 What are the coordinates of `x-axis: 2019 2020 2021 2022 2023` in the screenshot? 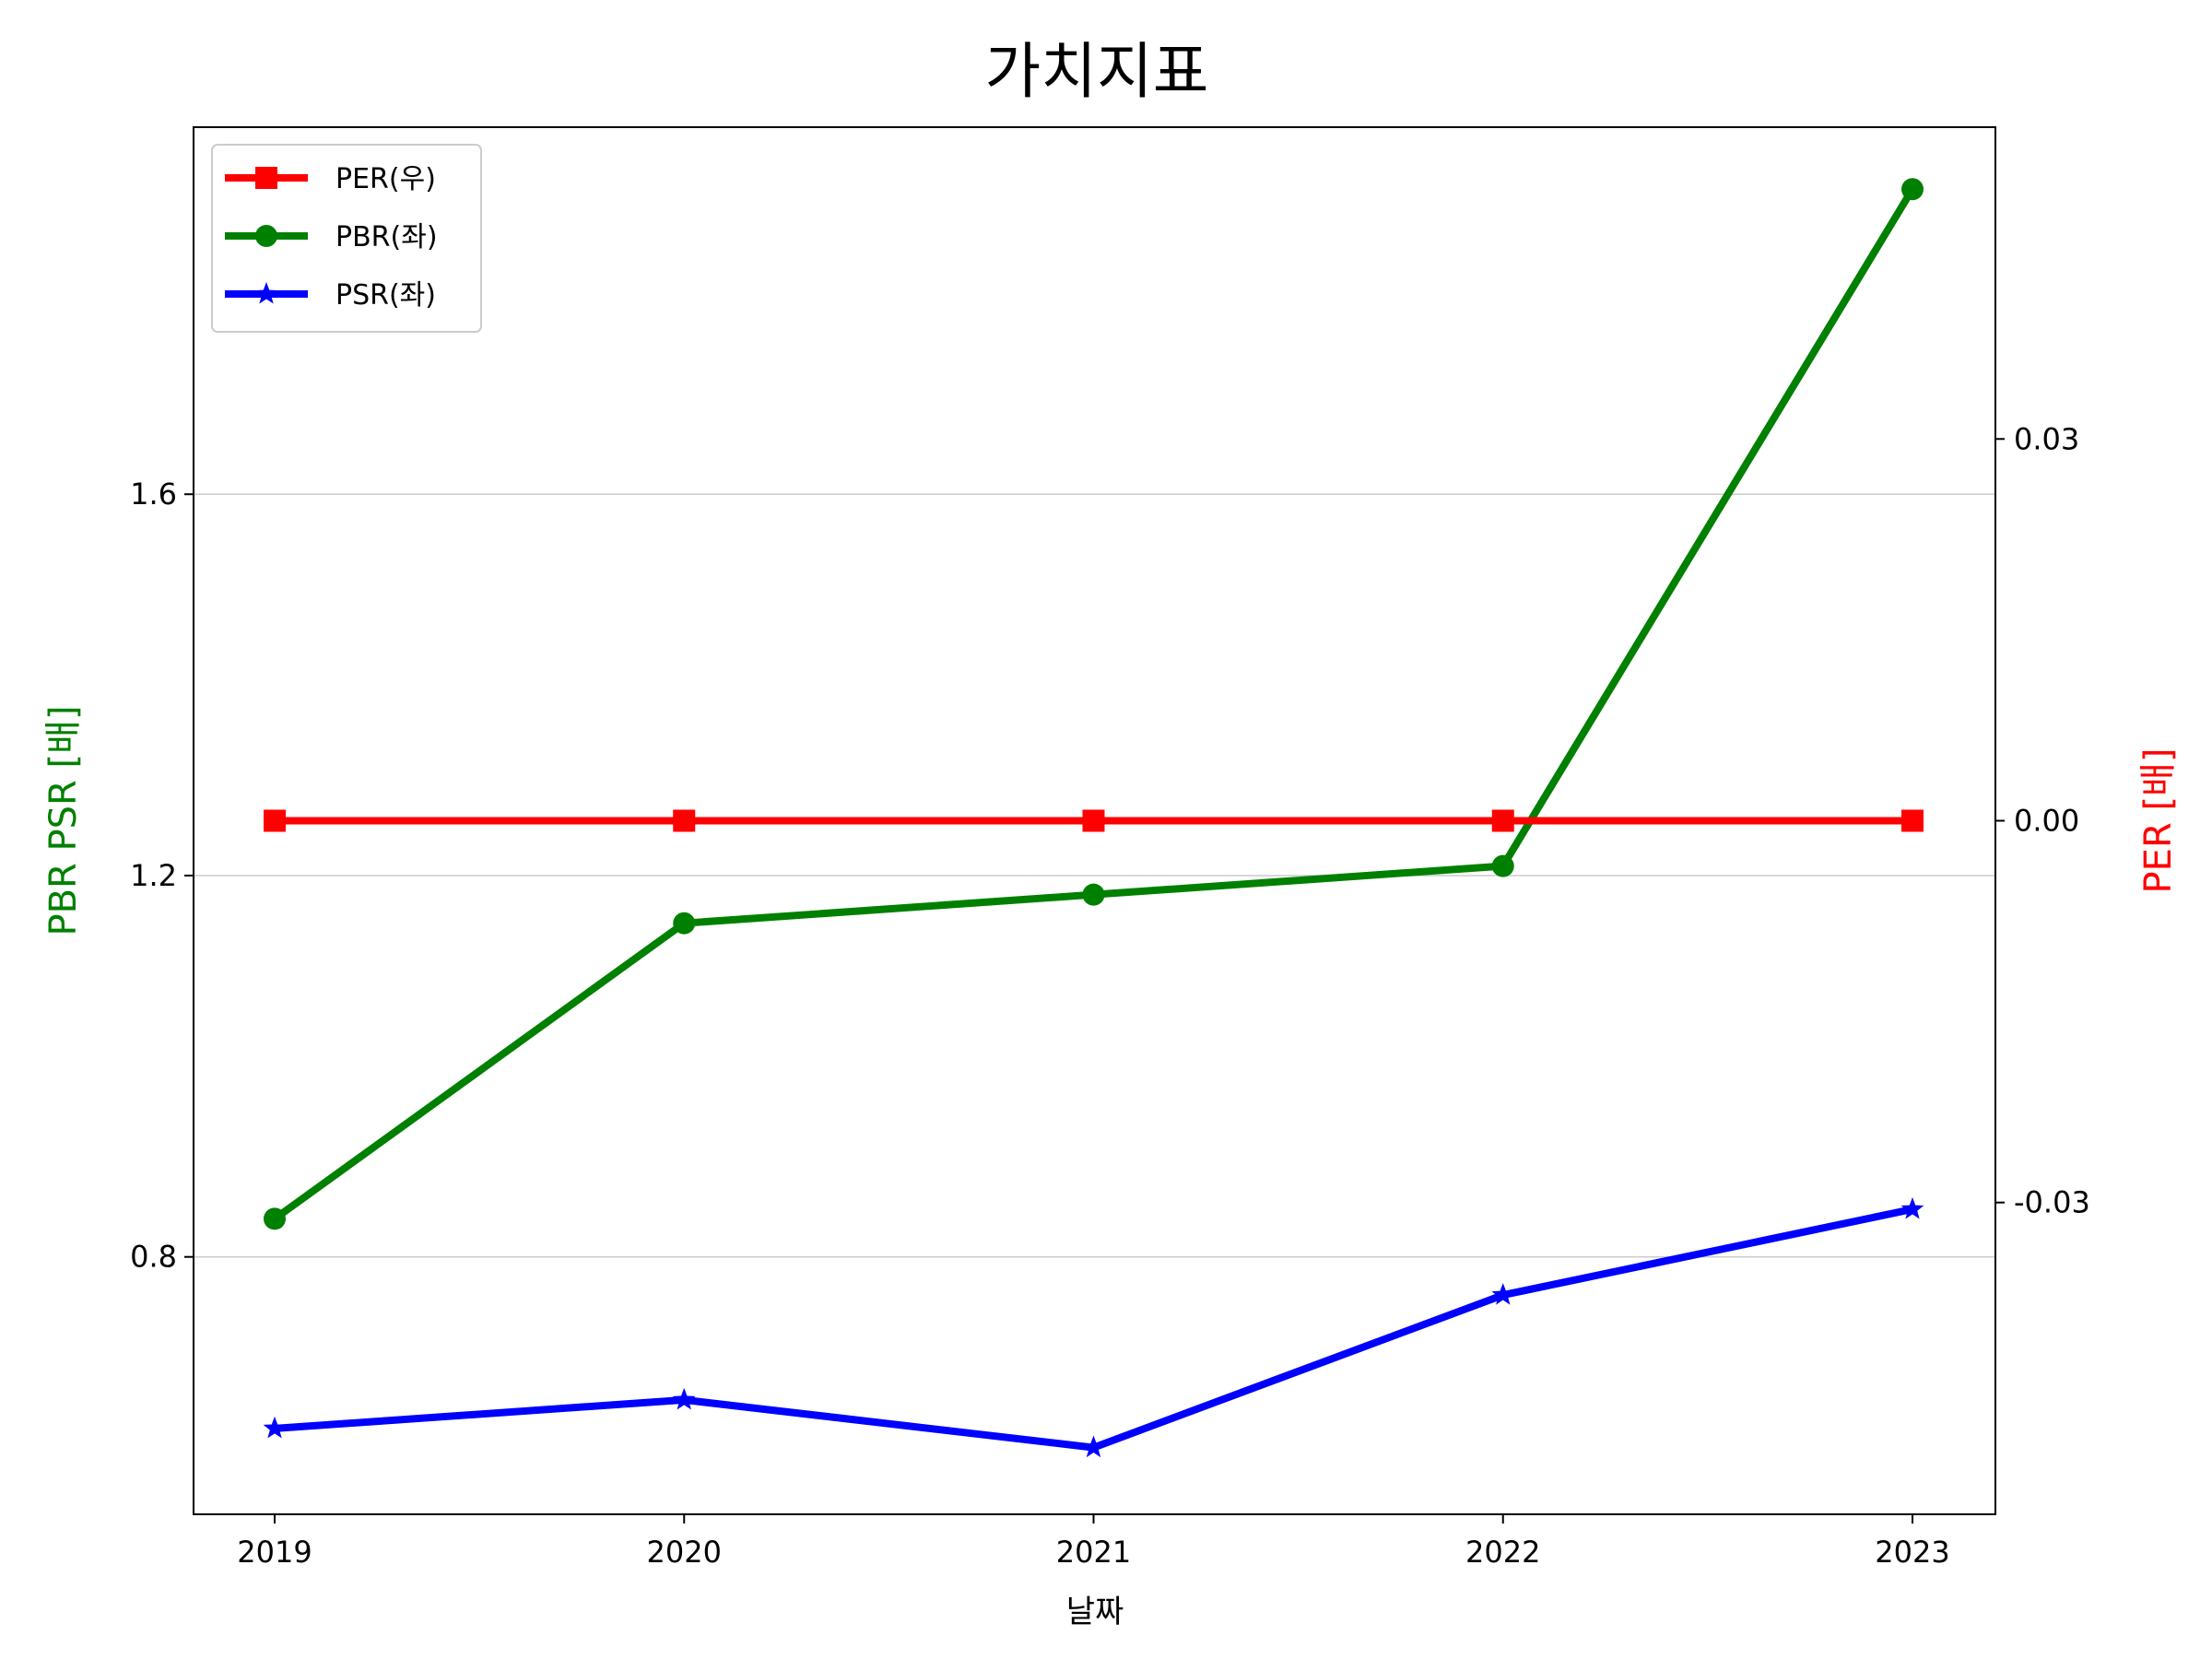 It's located at (1093, 1542).